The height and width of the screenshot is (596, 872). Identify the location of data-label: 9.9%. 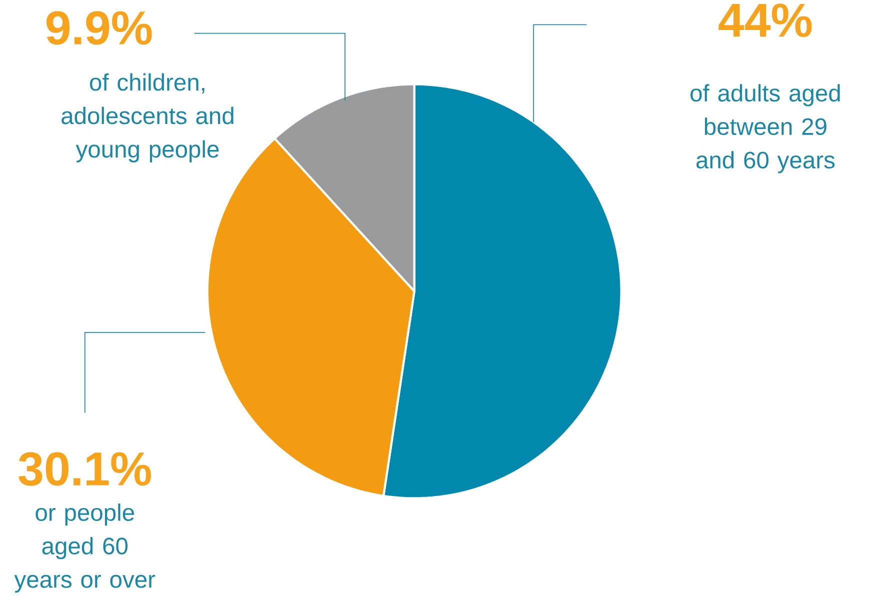
(99, 27).